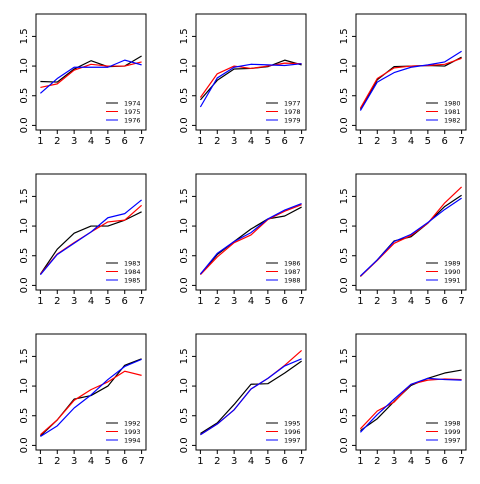  I want to click on legend-label: 1990, so click(452, 272).